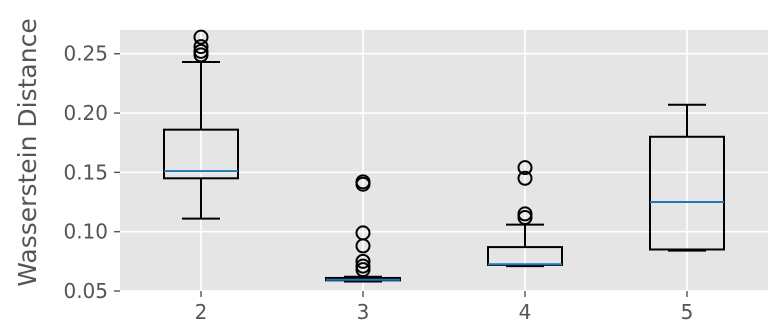 The height and width of the screenshot is (333, 768). I want to click on x-tick-label: 2, so click(201, 312).